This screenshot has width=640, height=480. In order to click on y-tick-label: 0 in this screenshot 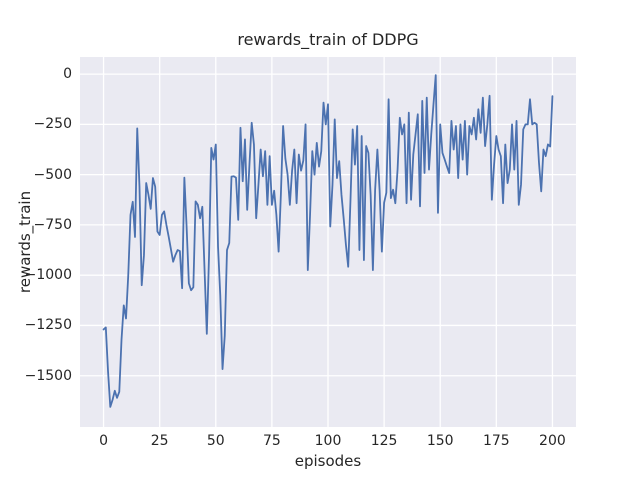, I will do `click(67, 74)`.